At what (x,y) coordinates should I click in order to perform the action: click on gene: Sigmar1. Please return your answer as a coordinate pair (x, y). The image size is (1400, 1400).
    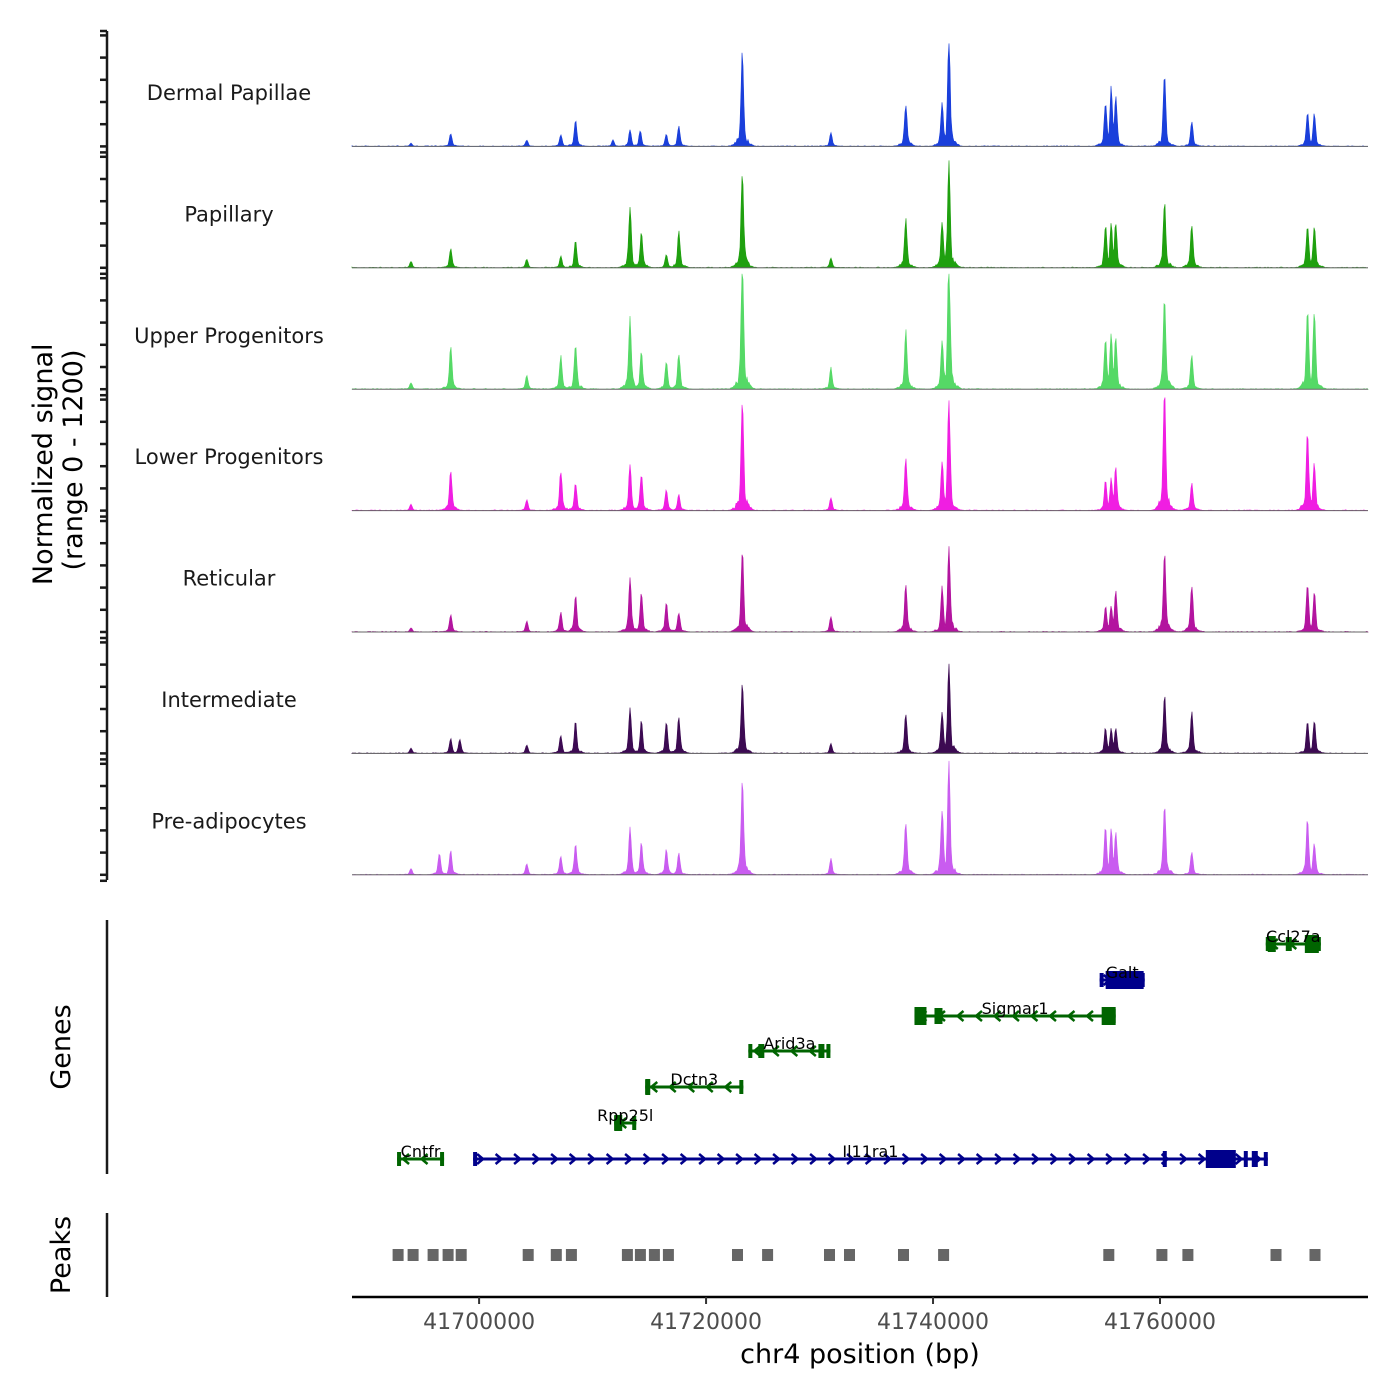
    Looking at the image, I should click on (1015, 1012).